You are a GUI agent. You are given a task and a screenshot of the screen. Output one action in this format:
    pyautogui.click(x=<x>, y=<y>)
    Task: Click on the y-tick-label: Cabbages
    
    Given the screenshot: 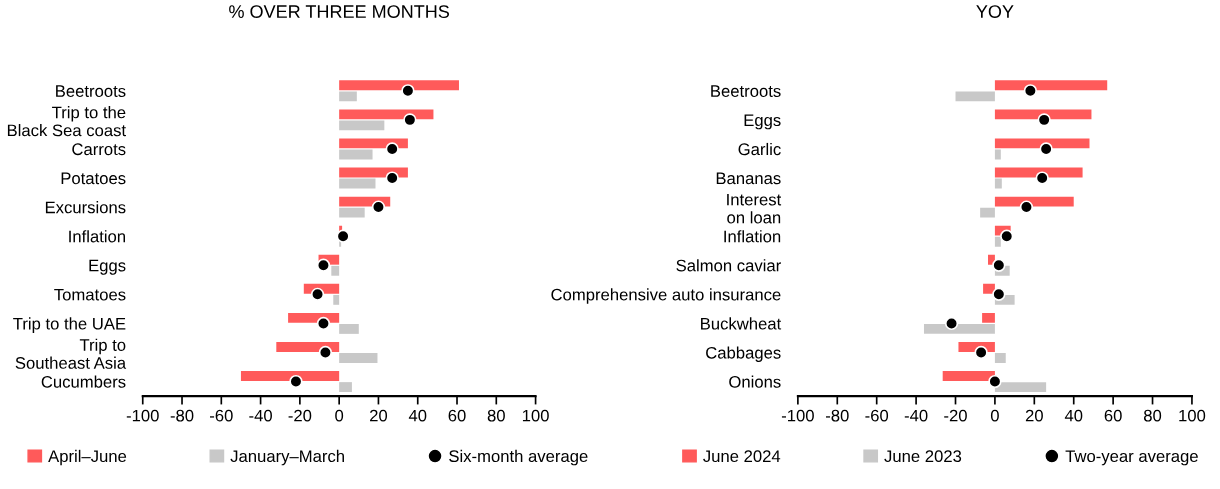 What is the action you would take?
    pyautogui.click(x=743, y=354)
    